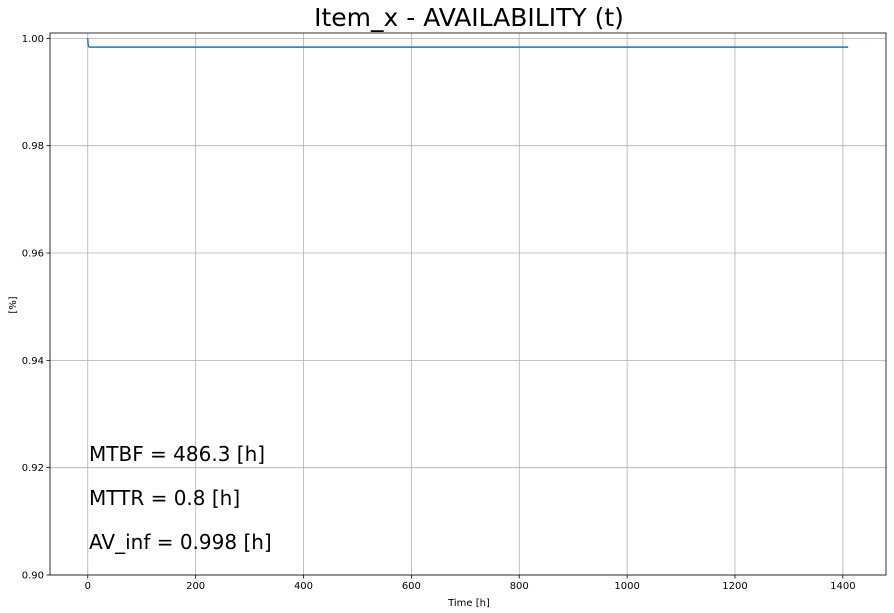  What do you see at coordinates (164, 498) in the screenshot?
I see `stat-annotation: MTTR = 0.8 [h]` at bounding box center [164, 498].